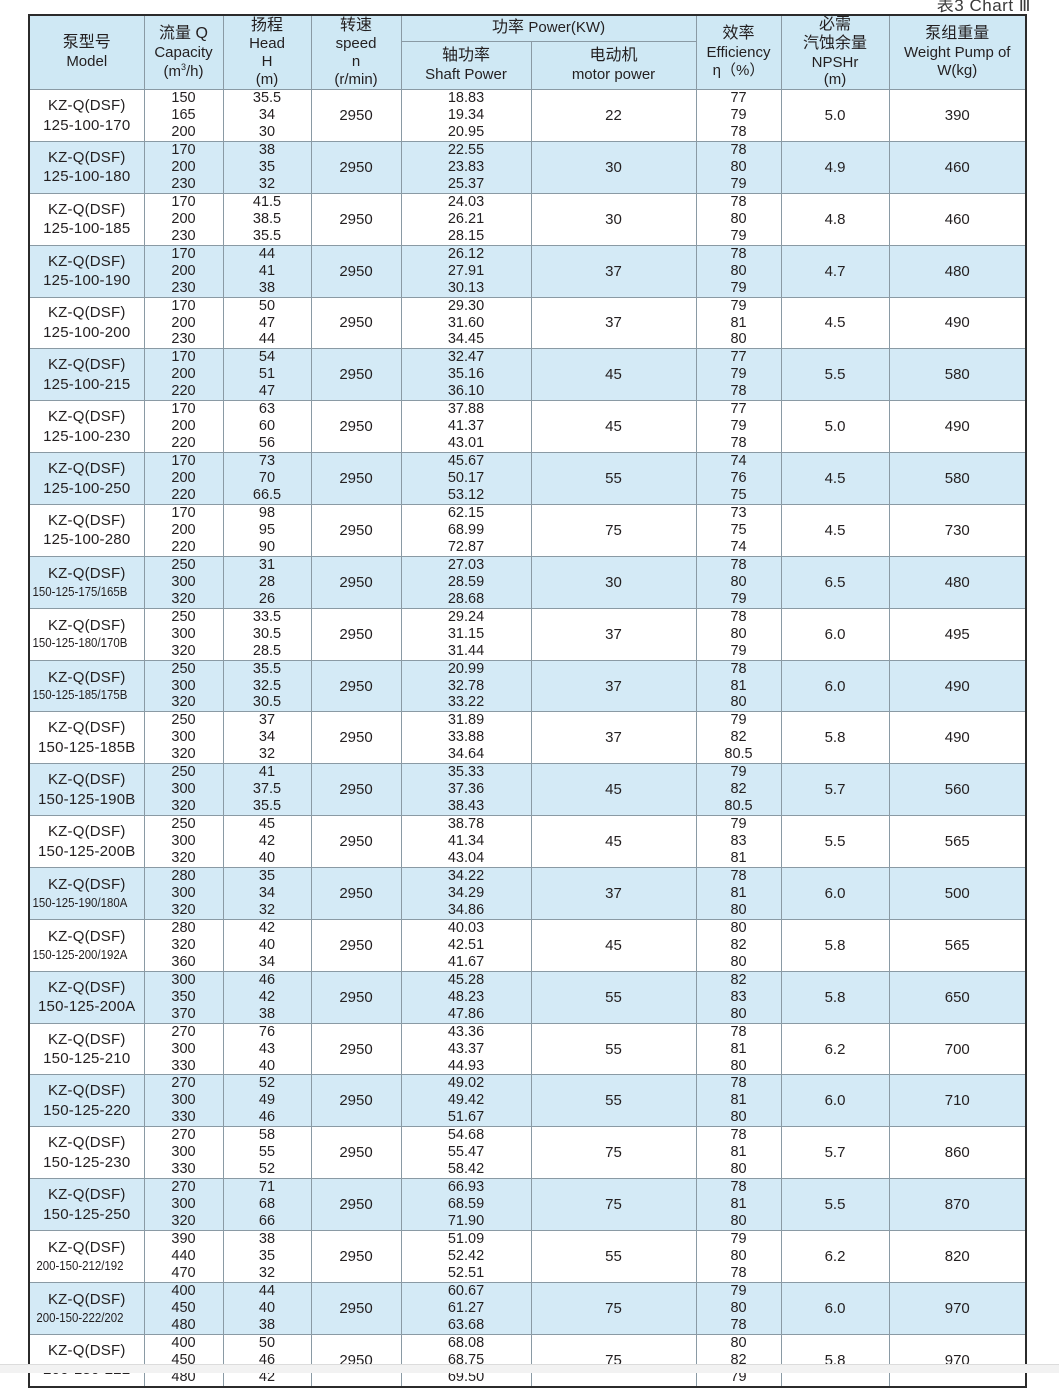 The width and height of the screenshot is (1059, 1388). Describe the element at coordinates (466, 1101) in the screenshot. I see `cell-shaft-power: 49.02 49.42 51.67` at that location.